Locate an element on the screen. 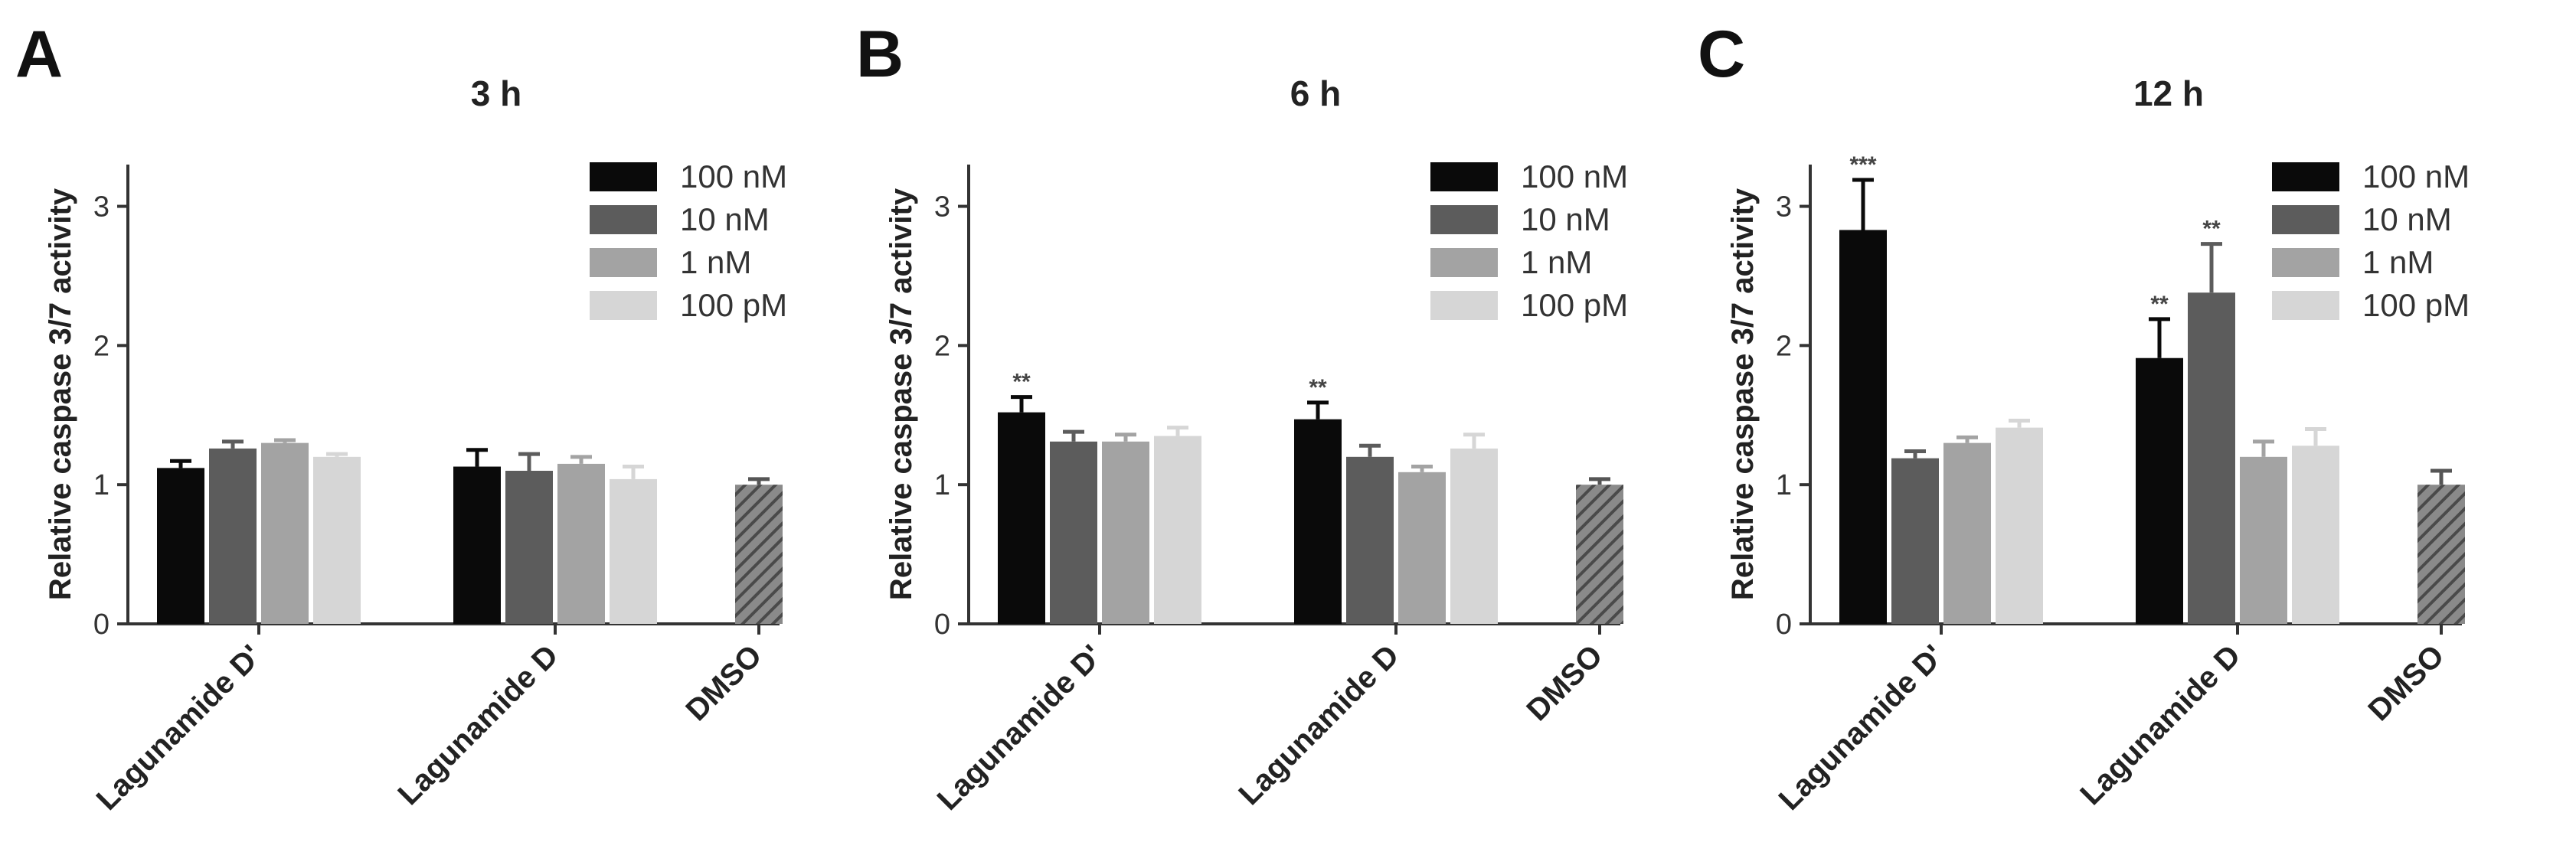 The image size is (2576, 865). panel-letter: B is located at coordinates (880, 54).